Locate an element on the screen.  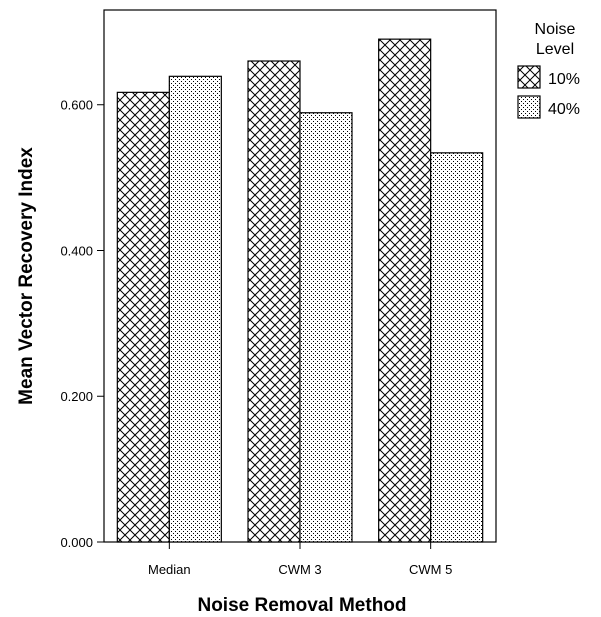
legend-swatch-10pct is located at coordinates (529, 77).